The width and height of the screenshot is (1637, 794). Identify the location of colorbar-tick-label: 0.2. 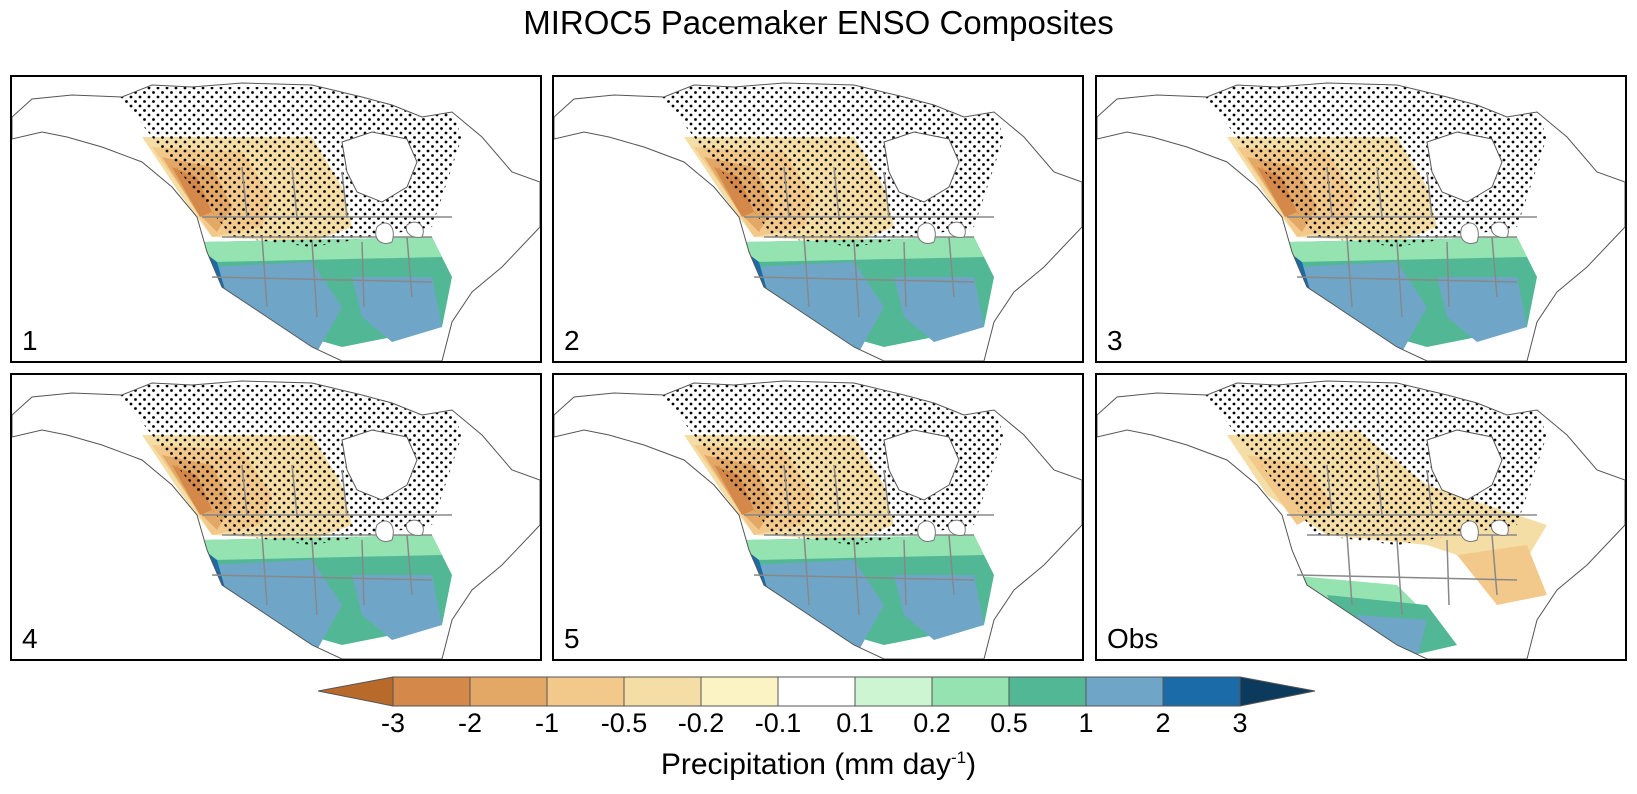
(932, 723).